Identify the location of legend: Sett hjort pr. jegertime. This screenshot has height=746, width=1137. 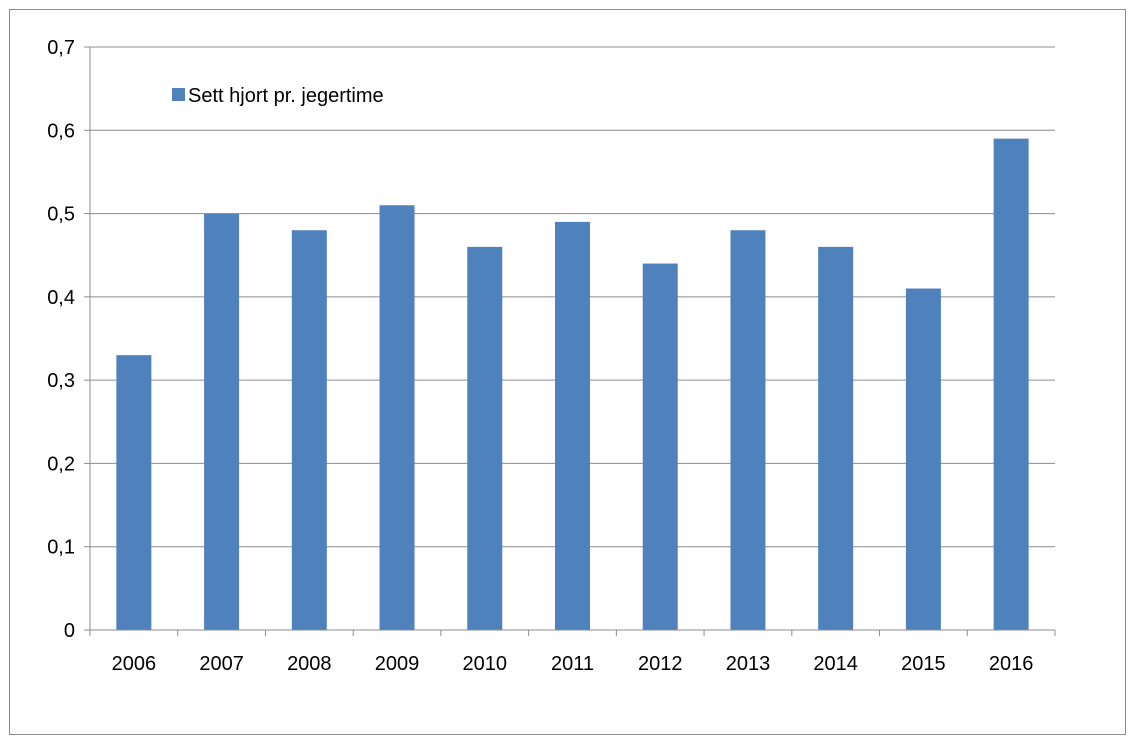
(278, 96).